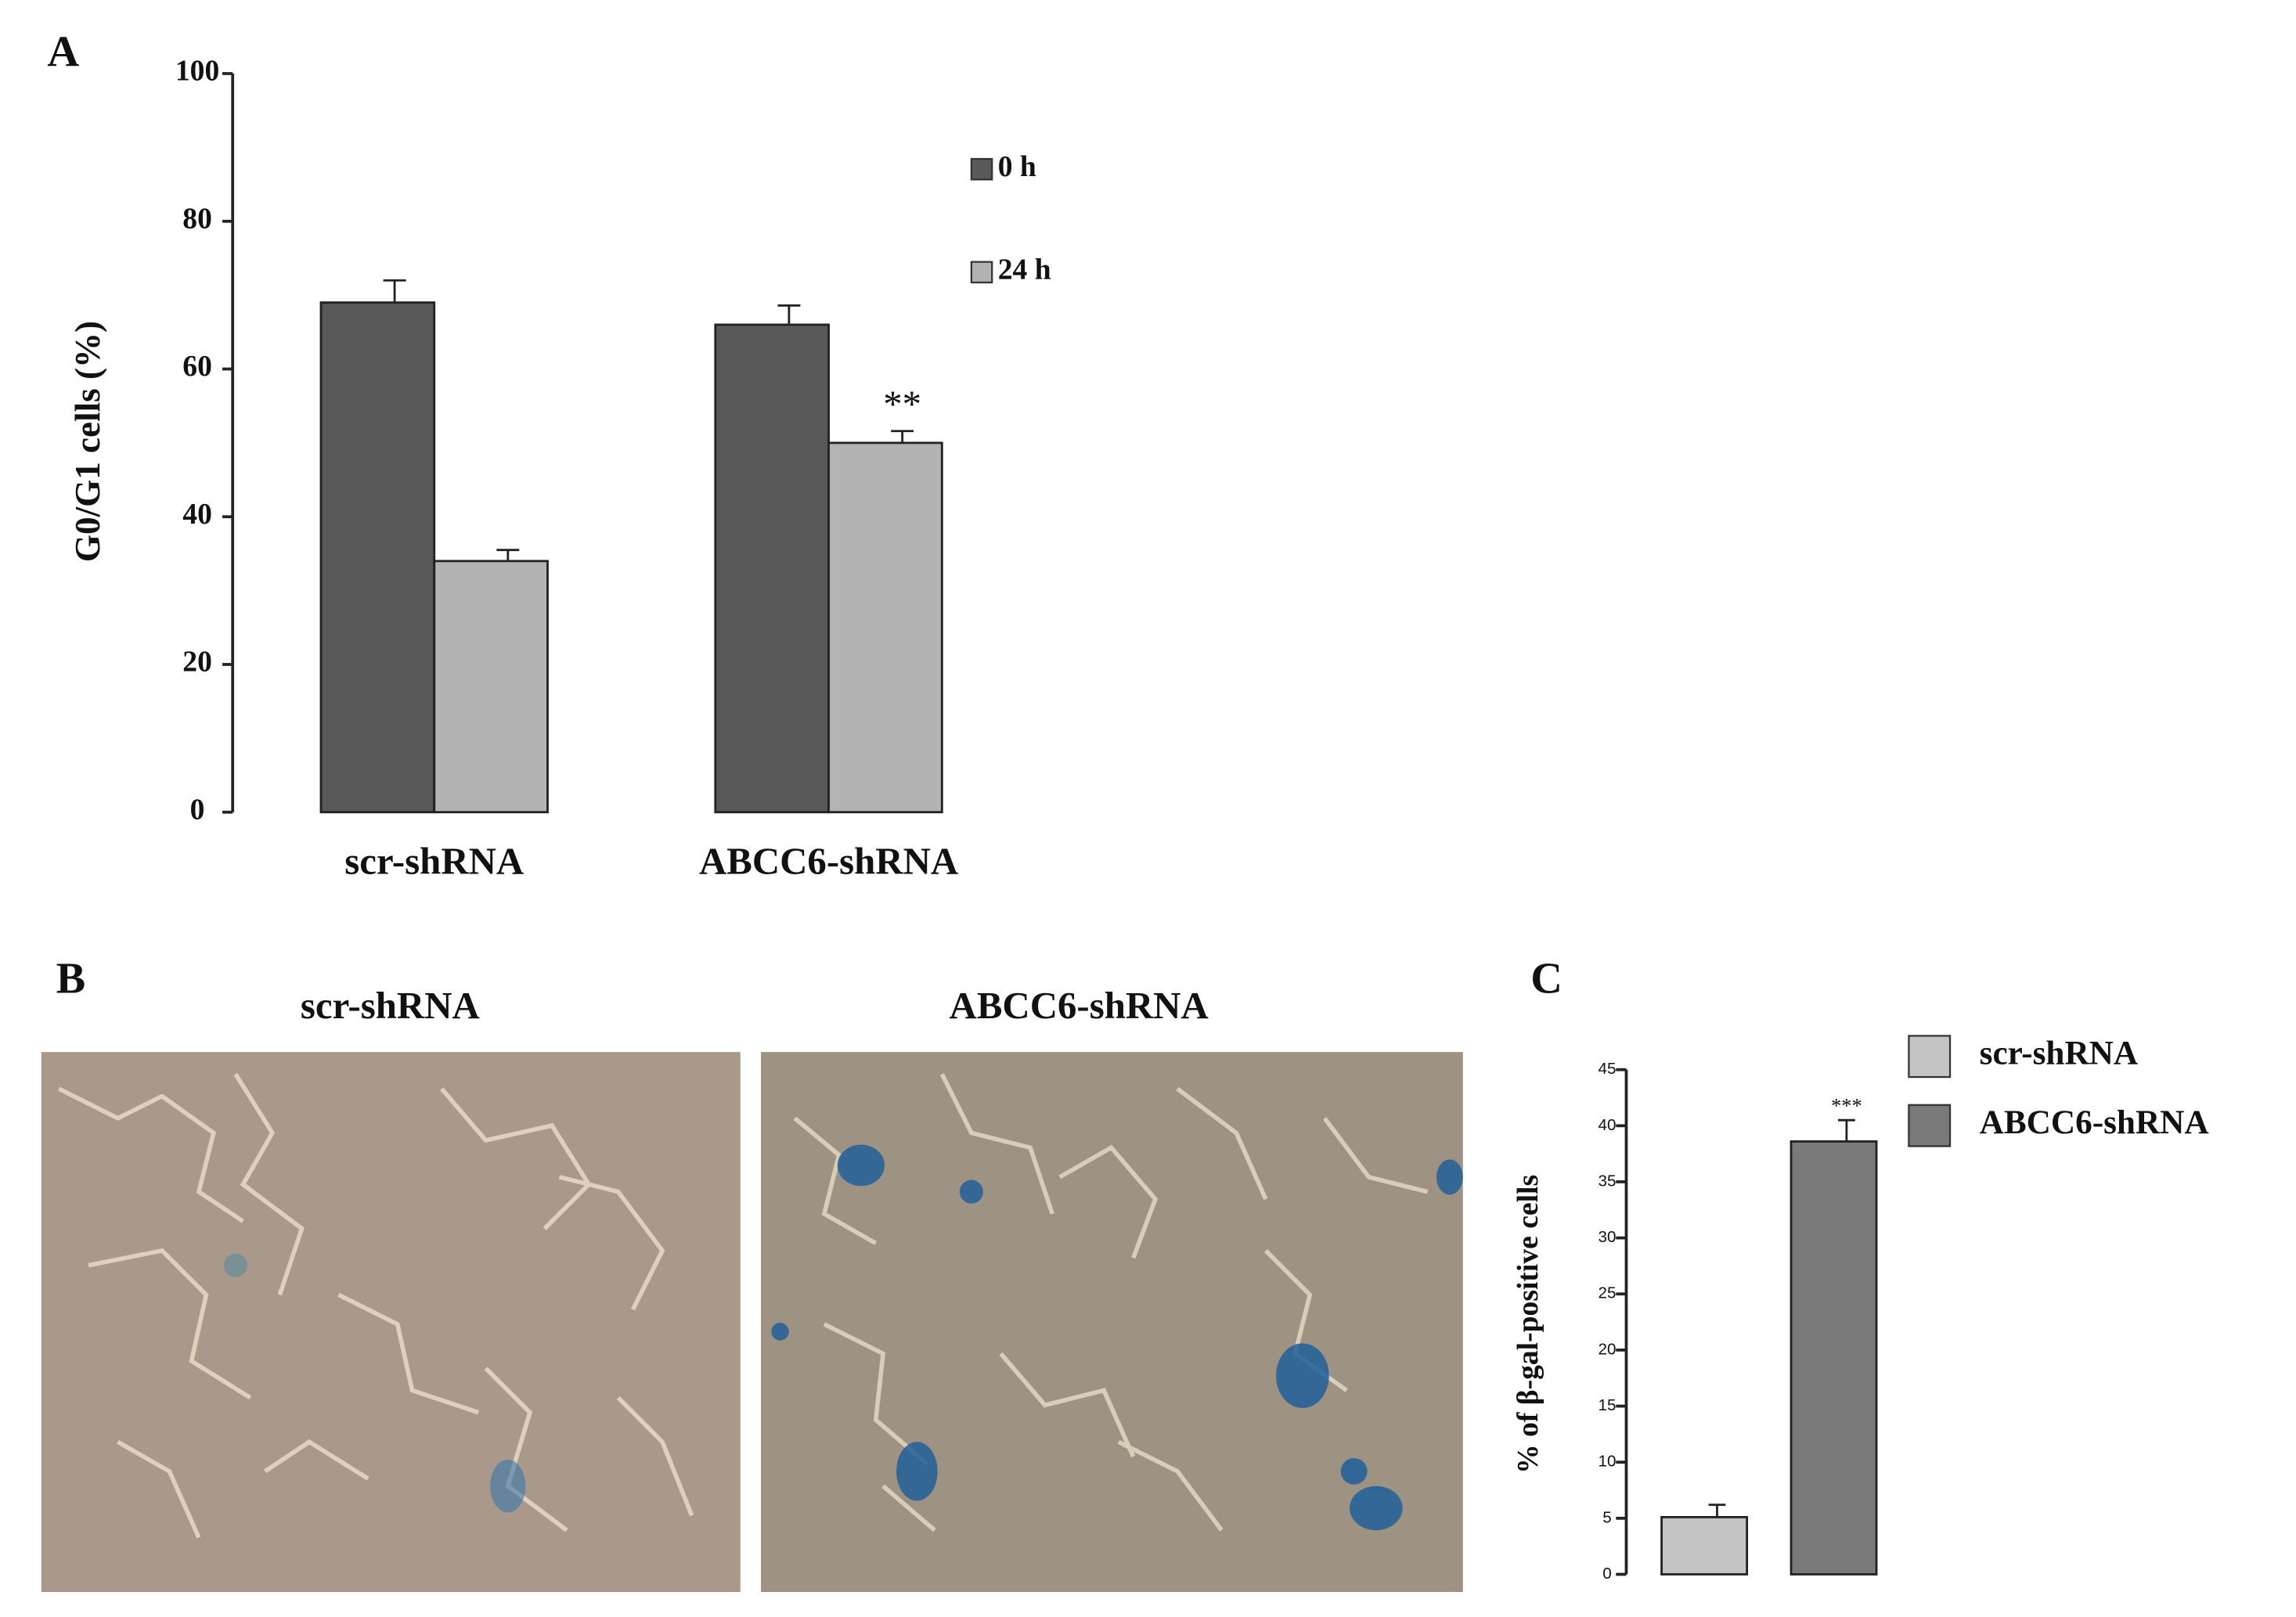 The image size is (2296, 1617). What do you see at coordinates (902, 404) in the screenshot?
I see `significance-label: **` at bounding box center [902, 404].